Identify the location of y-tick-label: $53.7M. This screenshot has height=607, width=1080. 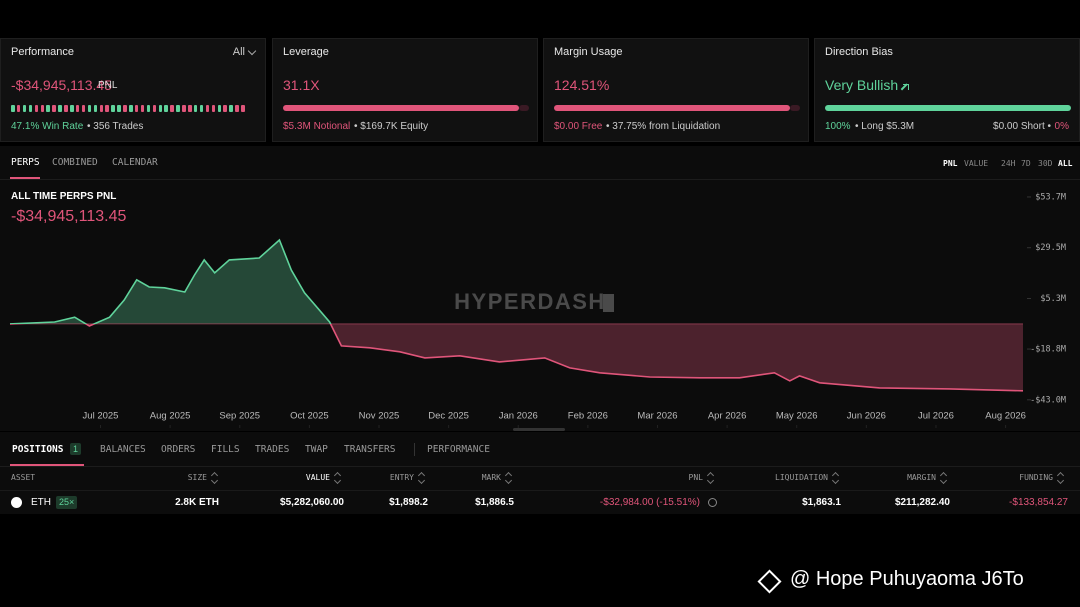
(1050, 197).